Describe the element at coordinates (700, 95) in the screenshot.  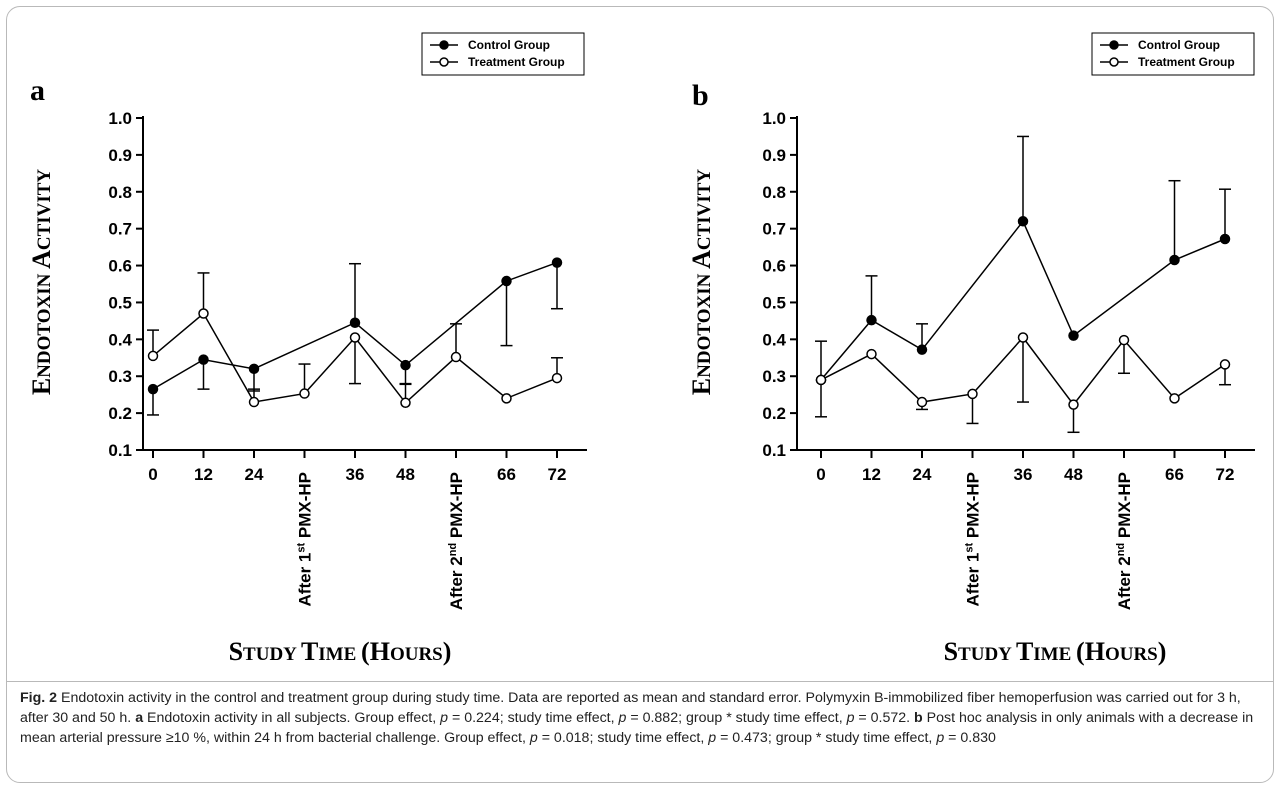
I see `panel-letter: b` at that location.